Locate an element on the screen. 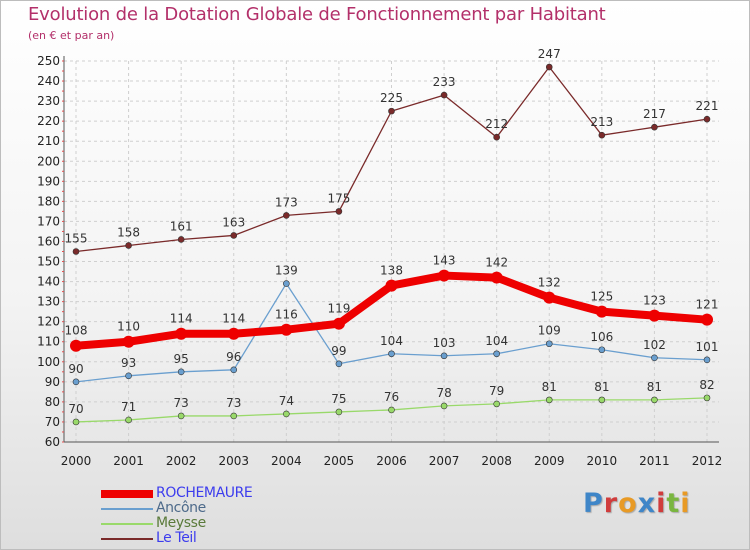  data-label: 155 is located at coordinates (76, 239).